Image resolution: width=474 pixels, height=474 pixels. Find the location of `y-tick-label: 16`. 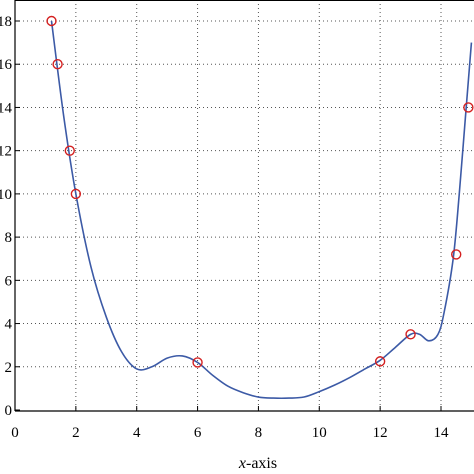

y-tick-label: 16 is located at coordinates (6, 65).